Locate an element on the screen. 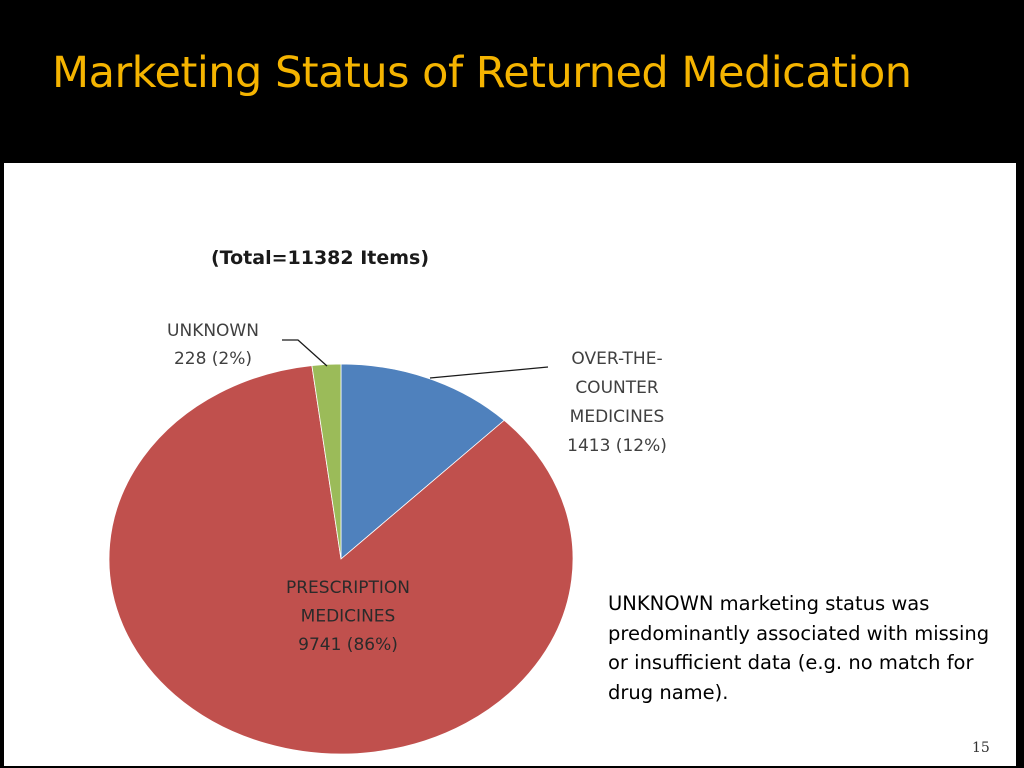  page-number: 15 is located at coordinates (981, 748).